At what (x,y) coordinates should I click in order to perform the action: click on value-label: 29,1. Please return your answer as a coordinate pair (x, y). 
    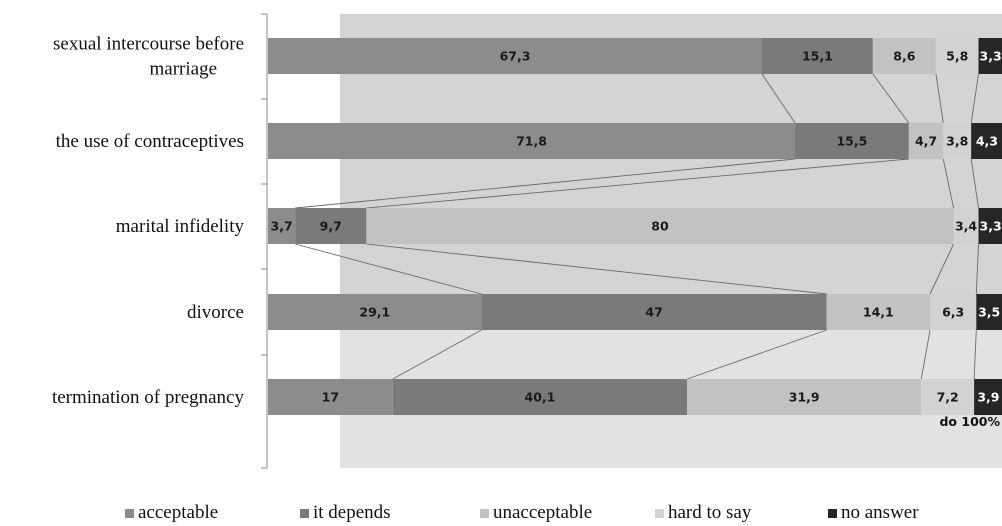
    Looking at the image, I should click on (374, 312).